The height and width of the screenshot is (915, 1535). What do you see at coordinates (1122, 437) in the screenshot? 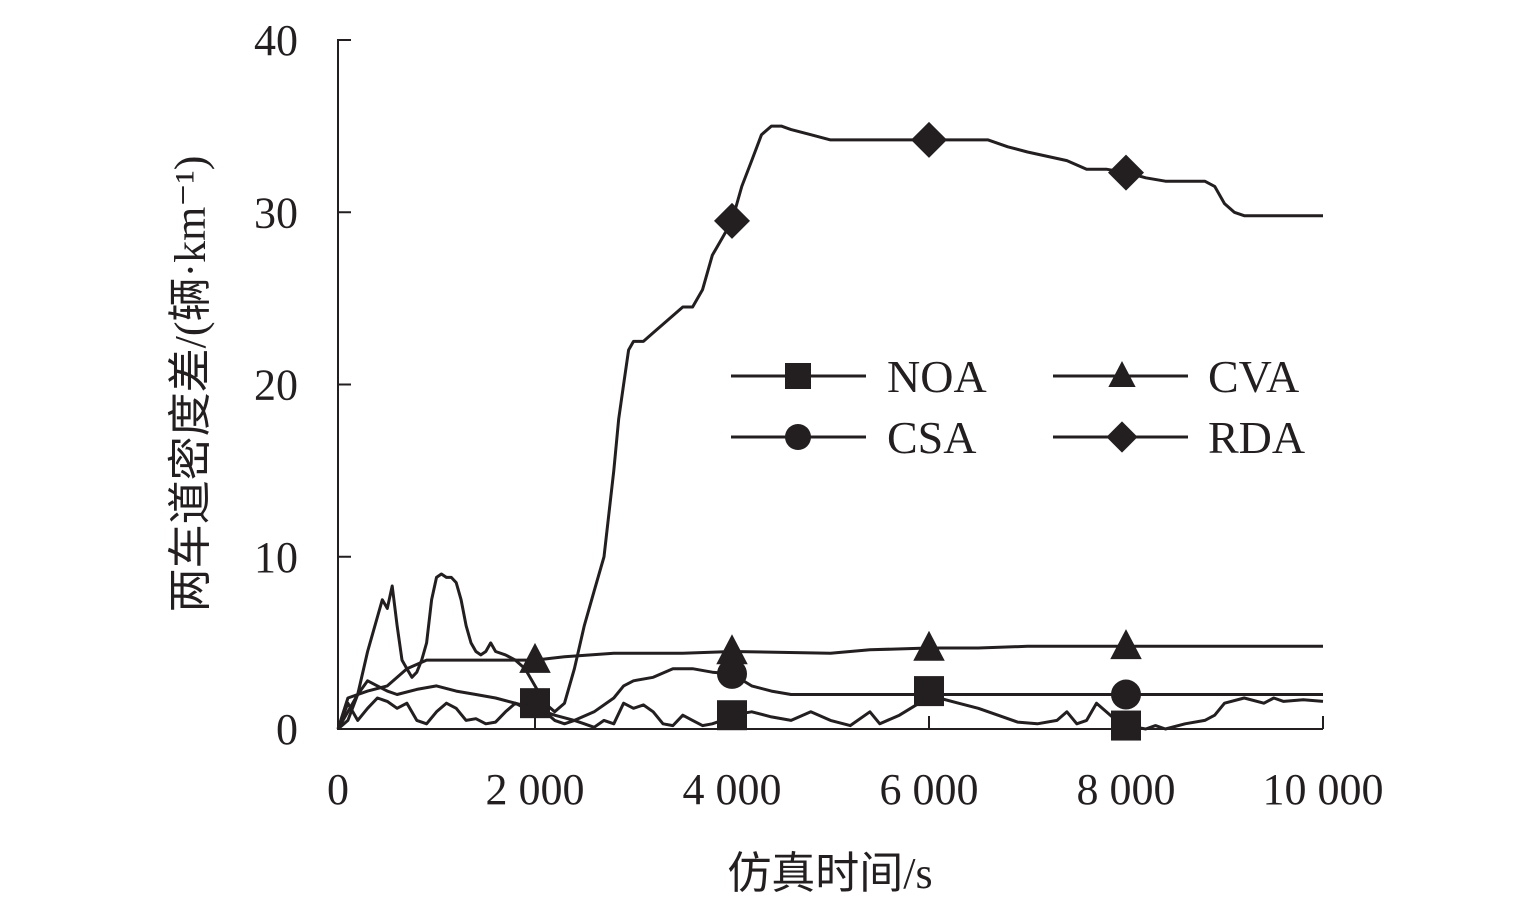
I see `legend-marker-rda` at bounding box center [1122, 437].